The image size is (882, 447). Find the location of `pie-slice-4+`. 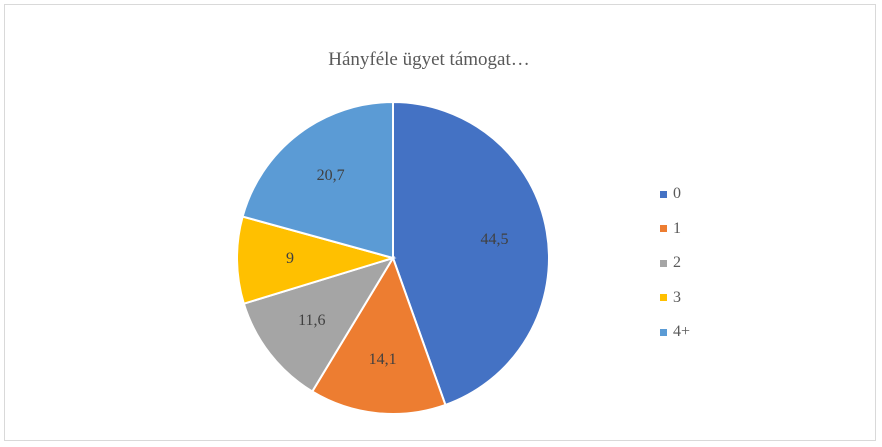

pie-slice-4+ is located at coordinates (317, 180).